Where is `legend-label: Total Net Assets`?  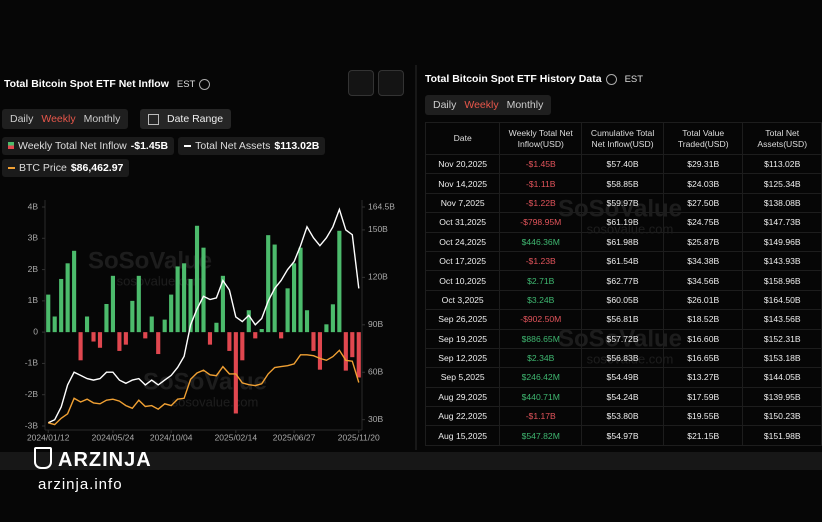 legend-label: Total Net Assets is located at coordinates (233, 146).